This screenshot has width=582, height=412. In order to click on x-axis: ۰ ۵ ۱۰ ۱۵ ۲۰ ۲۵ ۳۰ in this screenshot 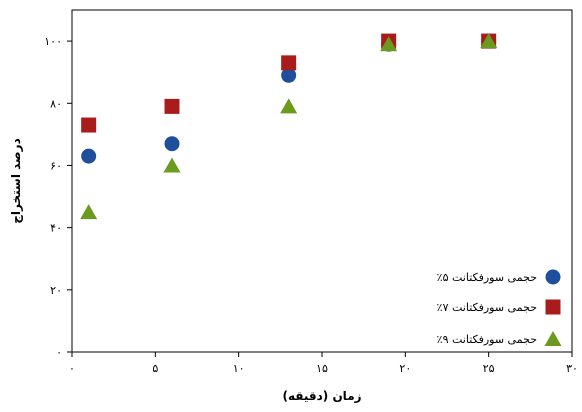, I will do `click(323, 363)`.